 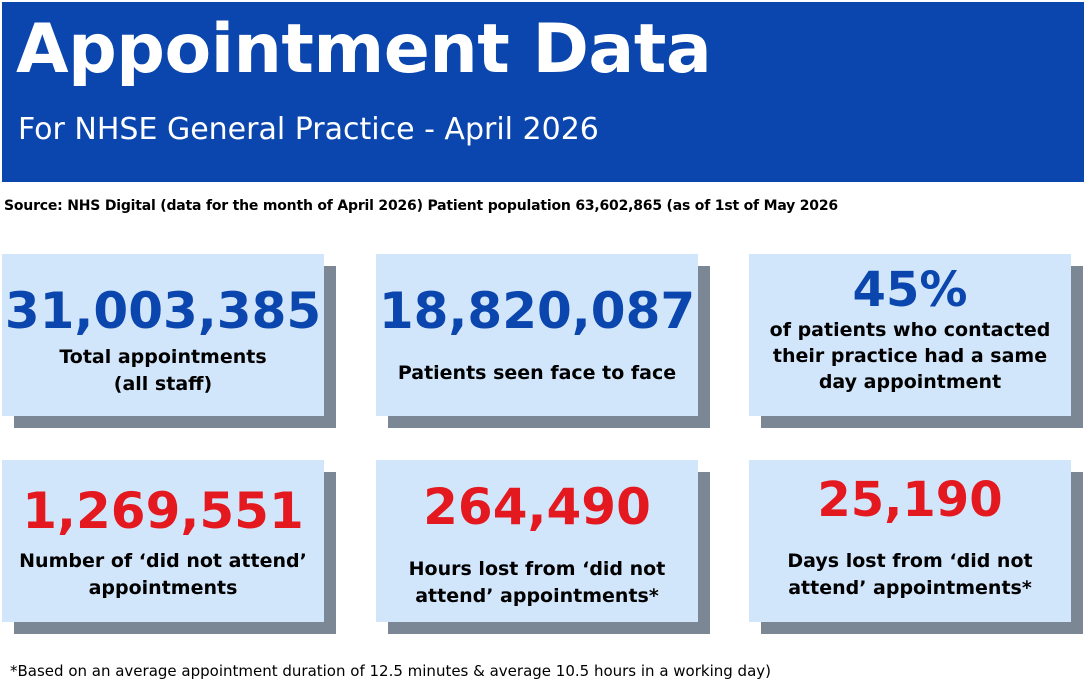 What do you see at coordinates (537, 507) in the screenshot?
I see `stat-value: 264,490` at bounding box center [537, 507].